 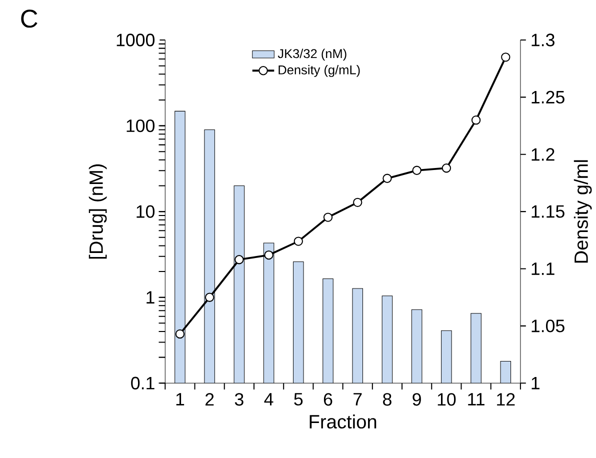 What do you see at coordinates (328, 399) in the screenshot?
I see `x-tick-label: 6` at bounding box center [328, 399].